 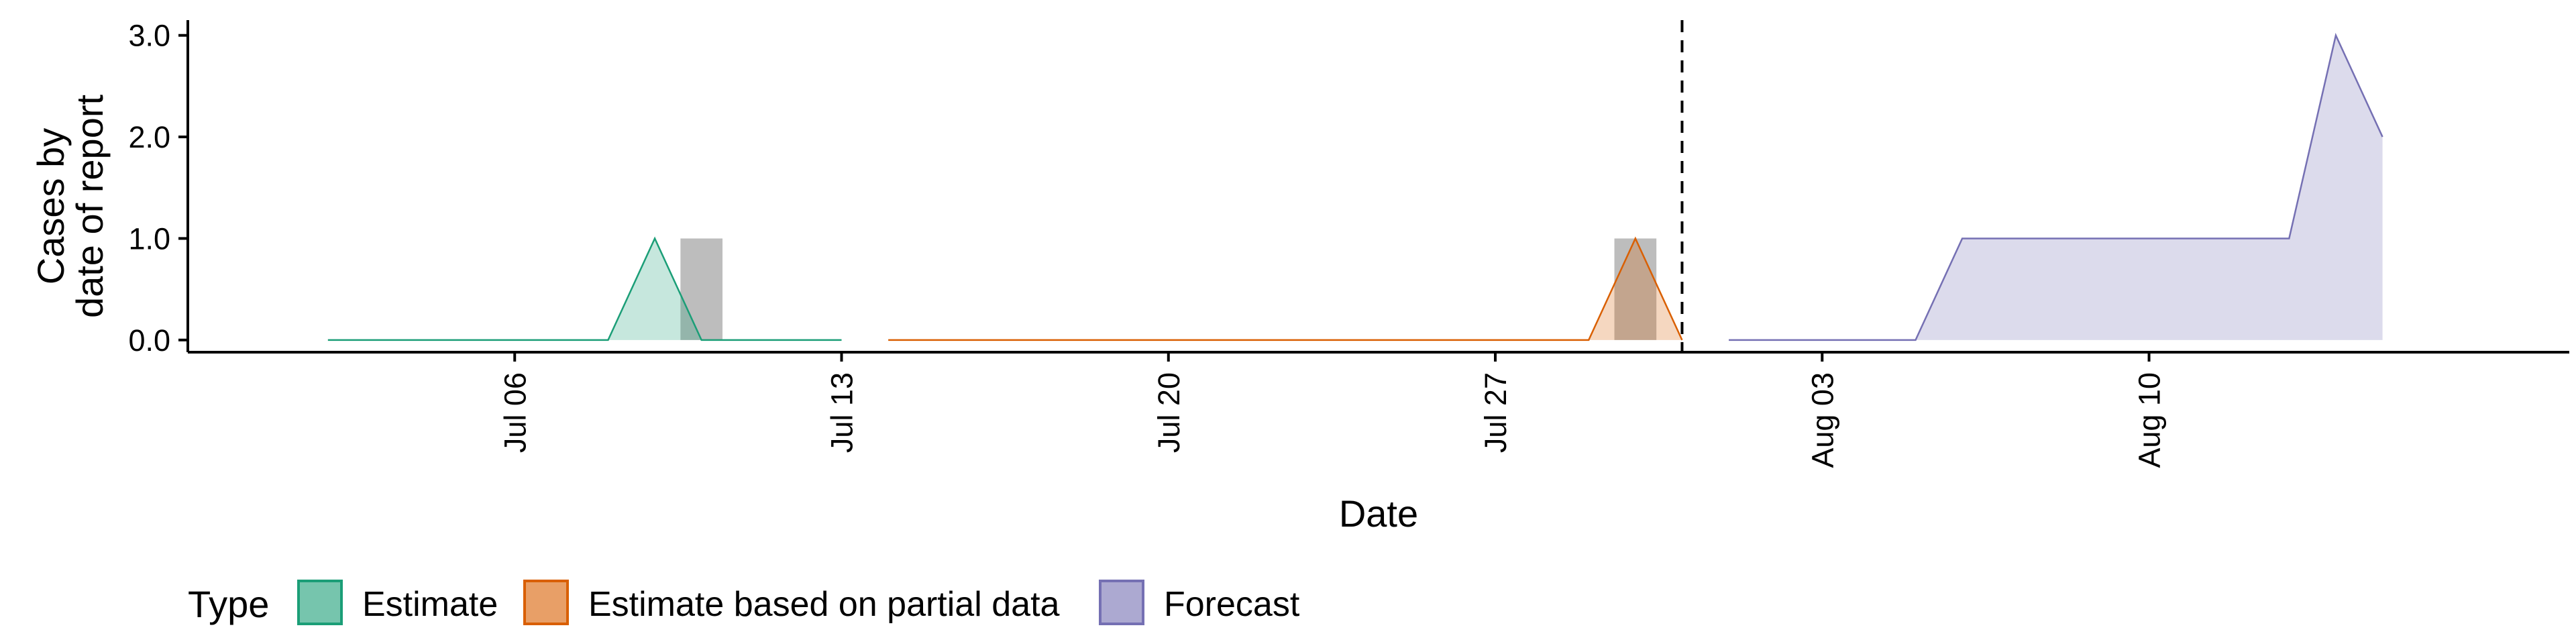 I want to click on y-tick-label-1: 1.0, so click(x=149, y=238).